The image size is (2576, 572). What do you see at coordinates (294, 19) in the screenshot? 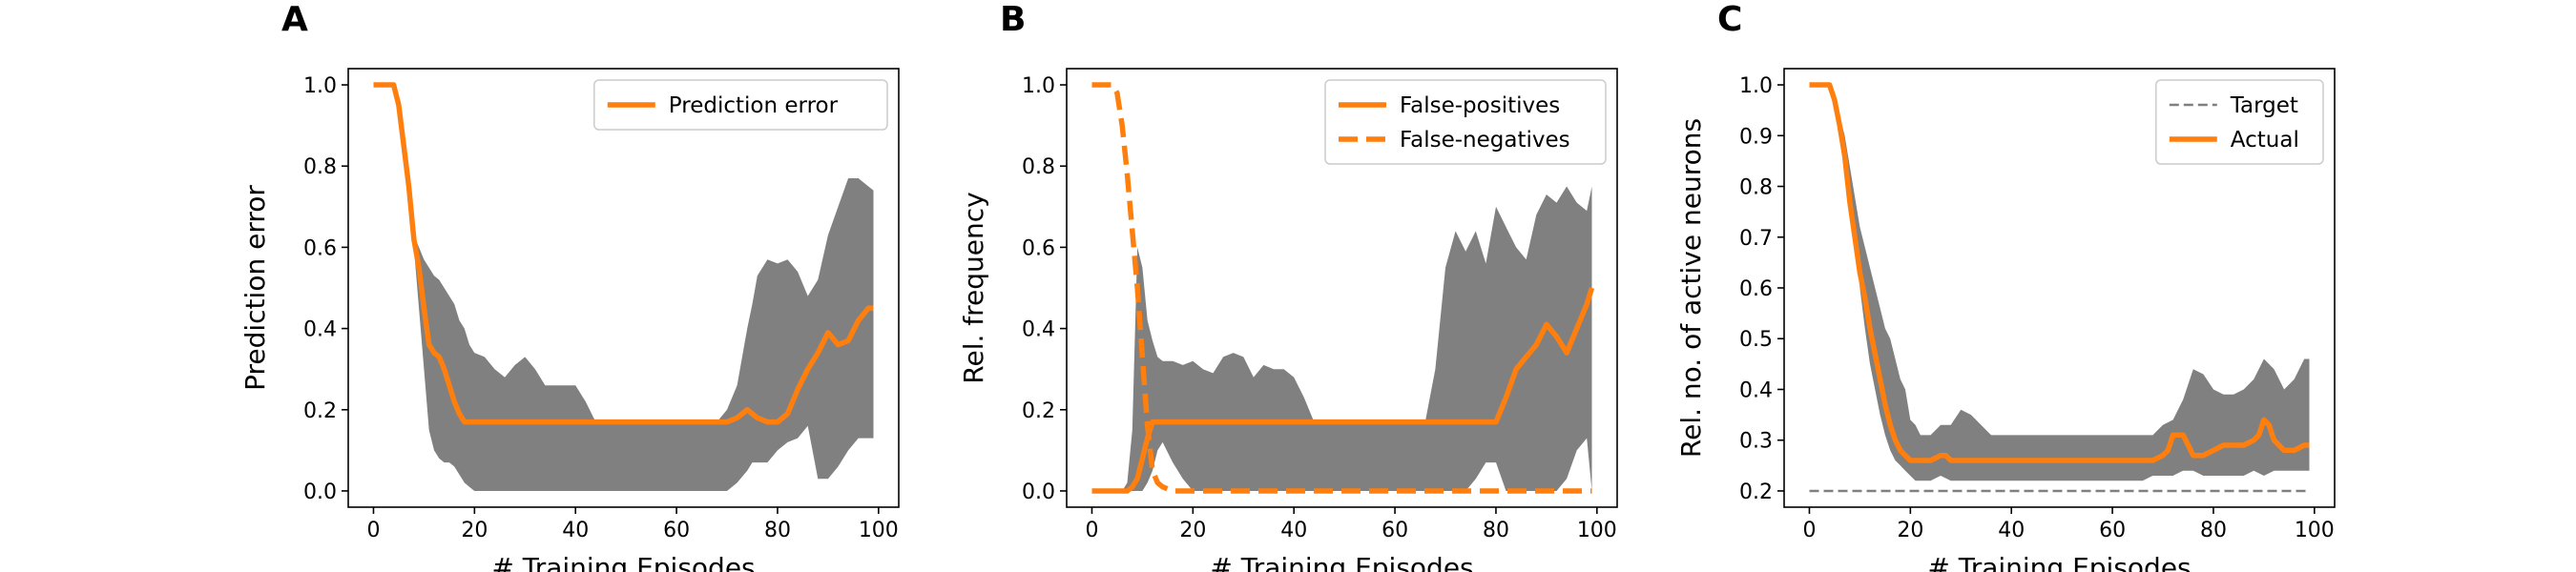
I see `panel-letter: A` at bounding box center [294, 19].